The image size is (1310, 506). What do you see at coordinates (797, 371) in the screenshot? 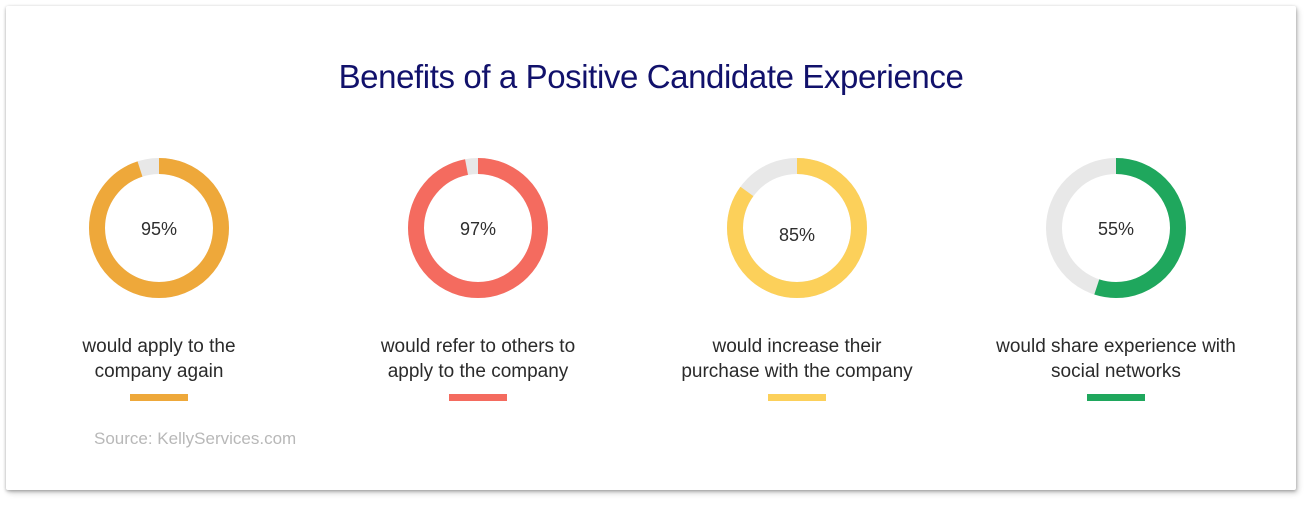
I see `description-line-2: purchase with the company` at bounding box center [797, 371].